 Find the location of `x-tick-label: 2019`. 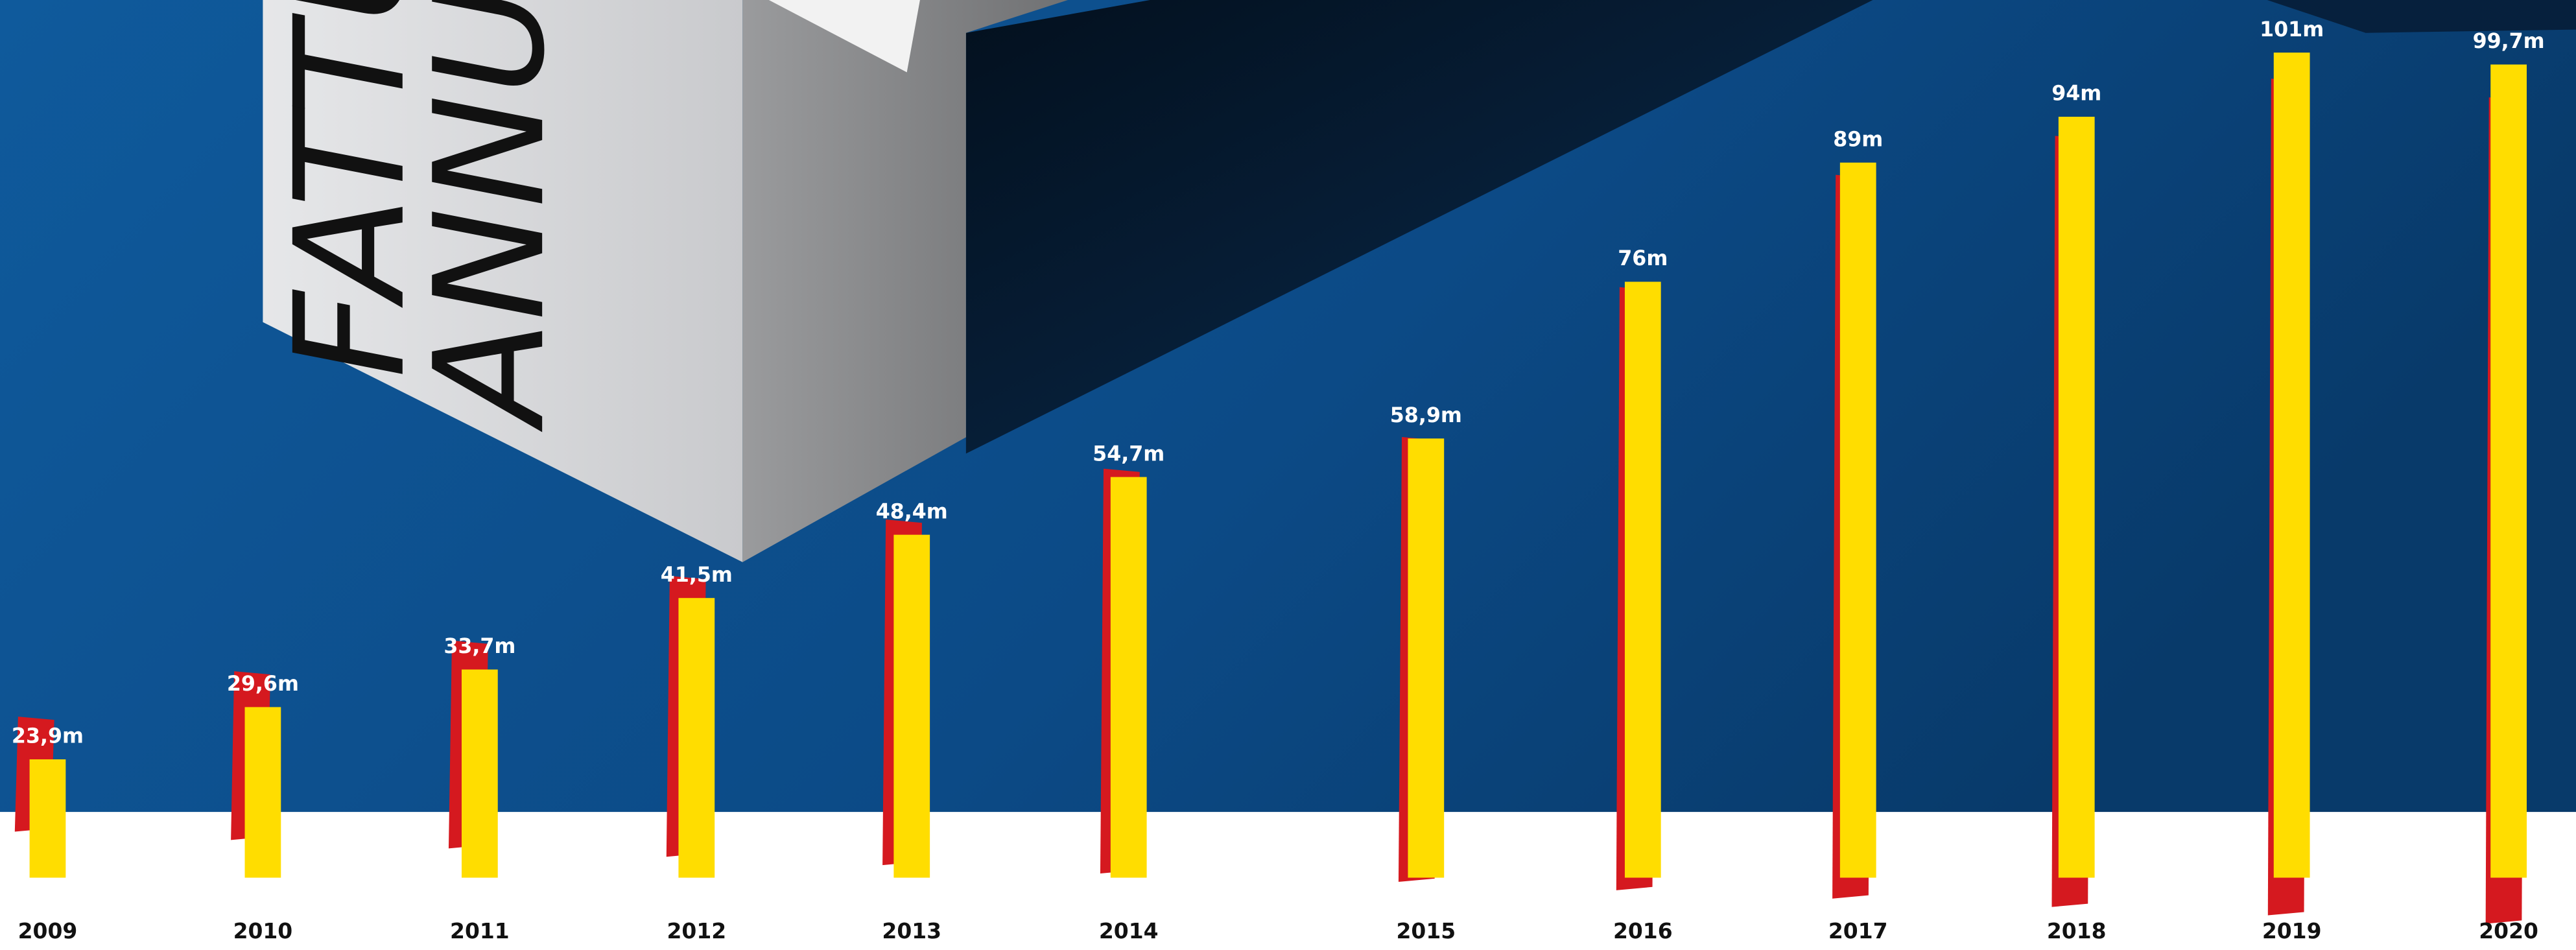

x-tick-label: 2019 is located at coordinates (2292, 931).